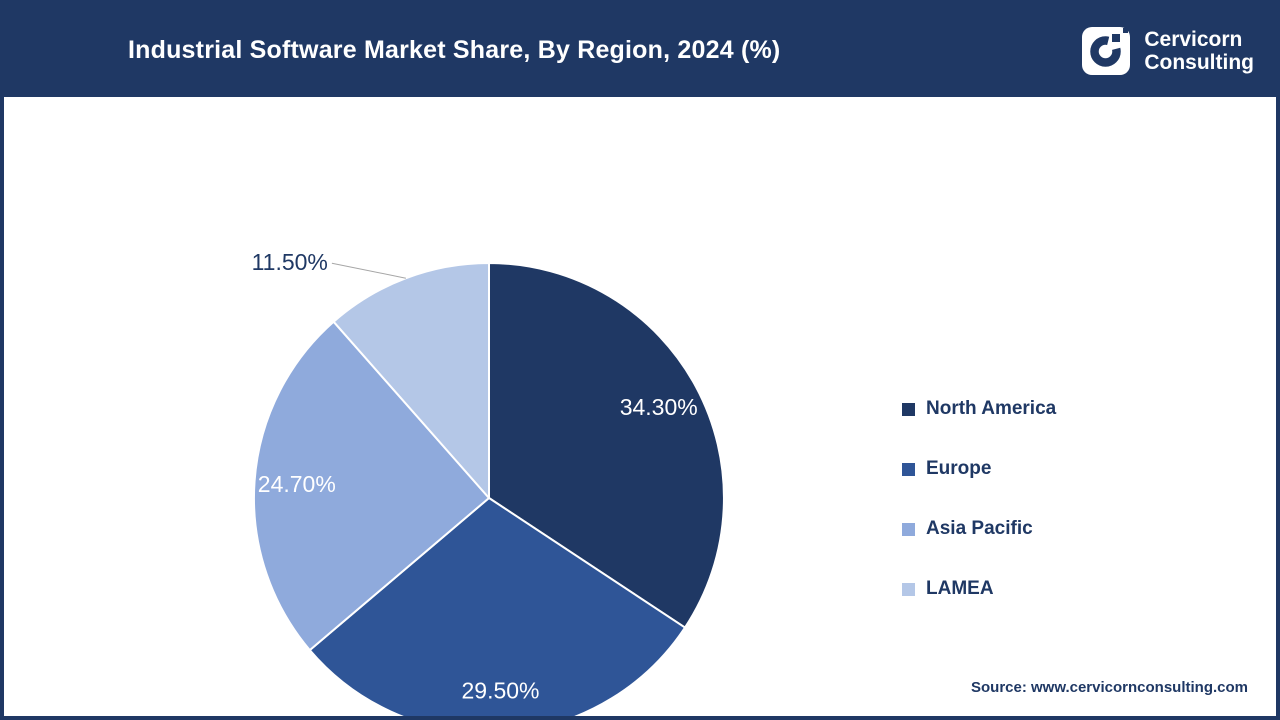 This screenshot has width=1280, height=720. I want to click on chart-legend: North America Europe Asia Pacific LAMEA, so click(979, 517).